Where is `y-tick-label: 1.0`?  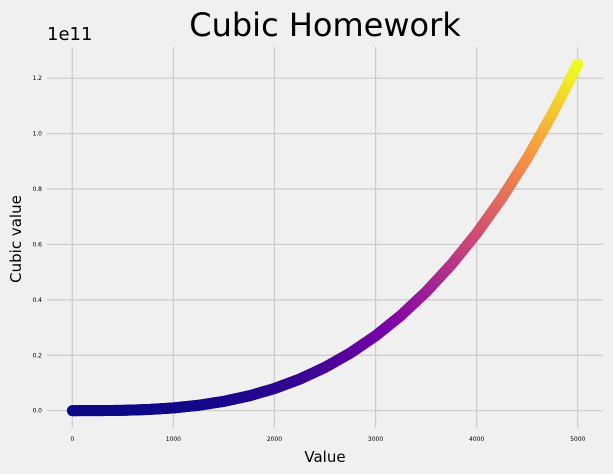 y-tick-label: 1.0 is located at coordinates (37, 134).